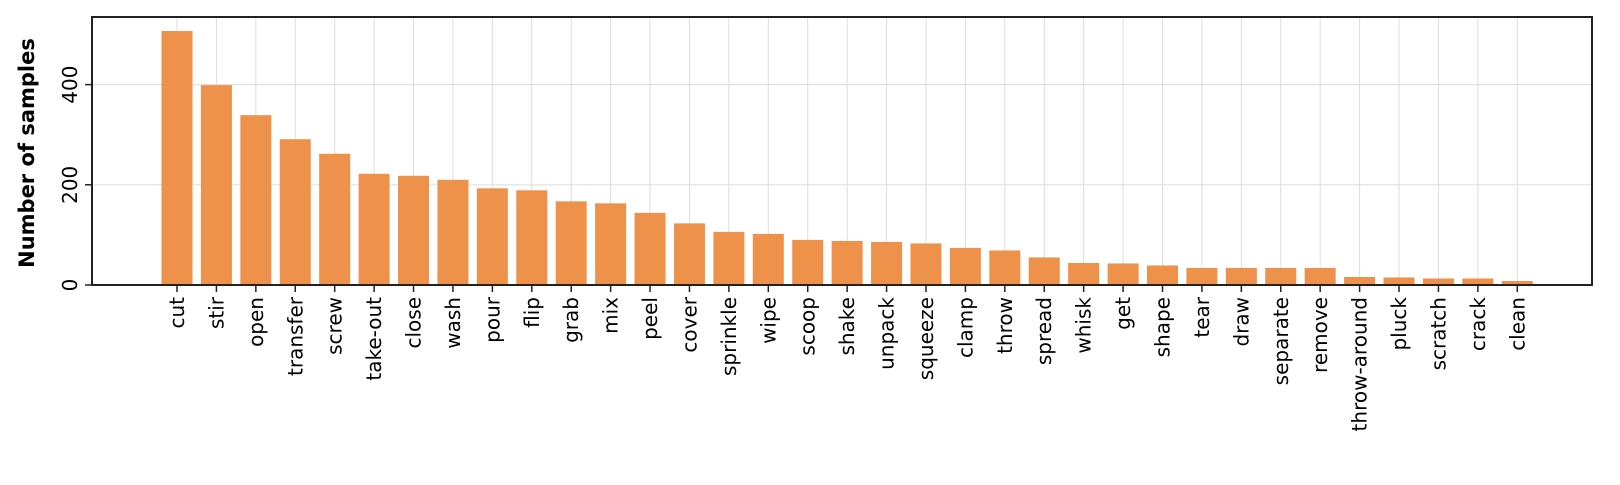 This screenshot has width=1620, height=485. What do you see at coordinates (1084, 325) in the screenshot?
I see `x-tick-label-whisk: whisk` at bounding box center [1084, 325].